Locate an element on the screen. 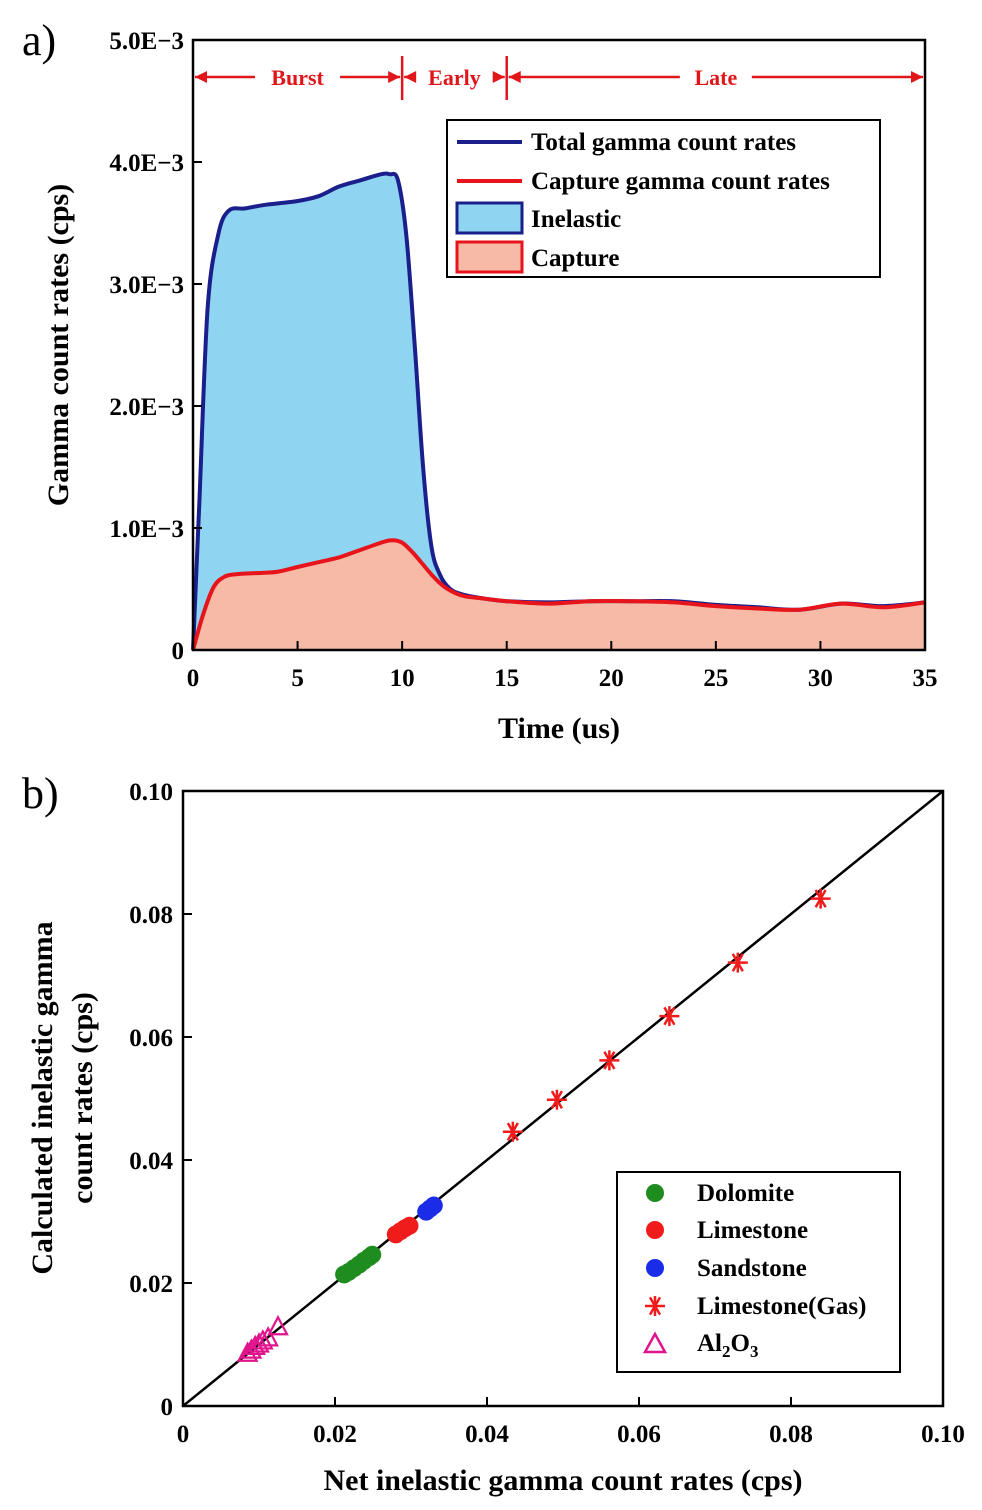 This screenshot has width=982, height=1510. phase-label: Burst is located at coordinates (297, 77).